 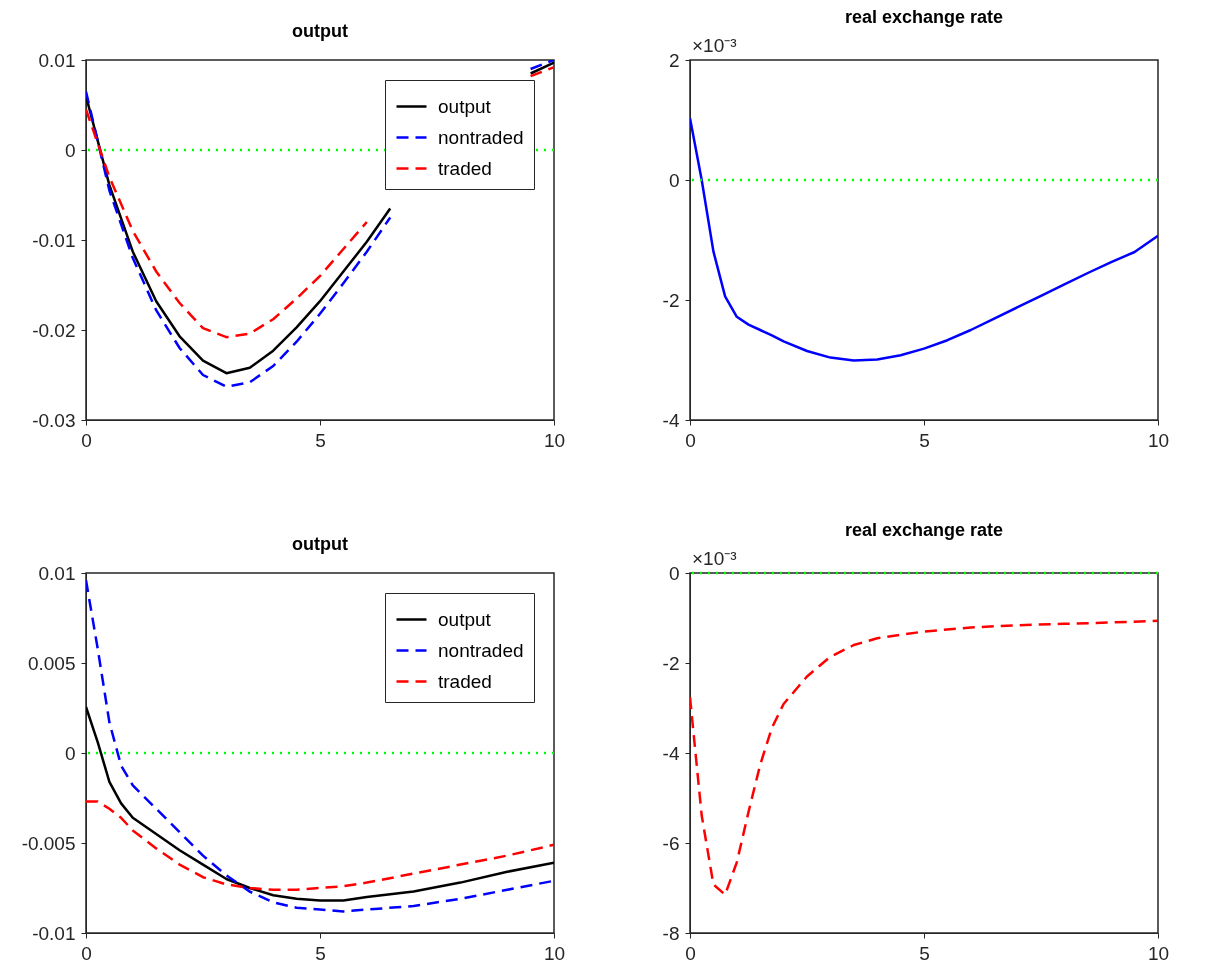 What do you see at coordinates (54, 420) in the screenshot?
I see `y-tick-label: -0.03` at bounding box center [54, 420].